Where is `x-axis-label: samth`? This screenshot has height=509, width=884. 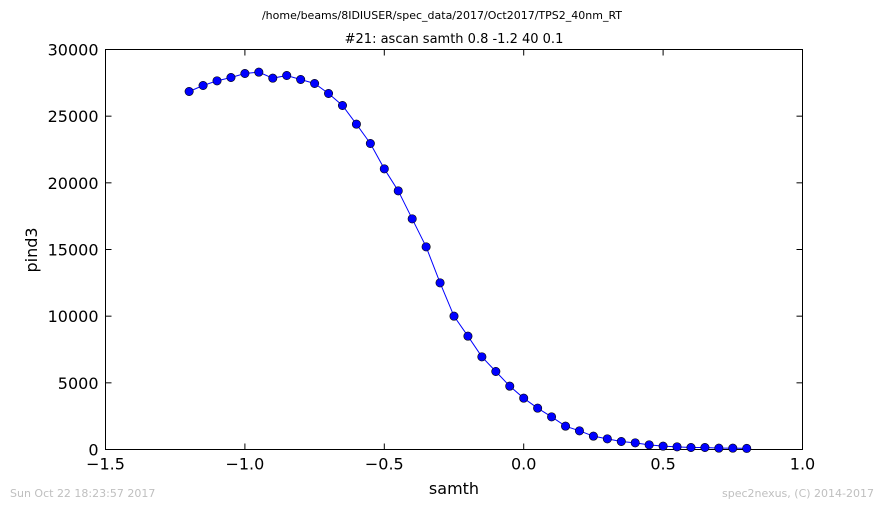
x-axis-label: samth is located at coordinates (454, 488).